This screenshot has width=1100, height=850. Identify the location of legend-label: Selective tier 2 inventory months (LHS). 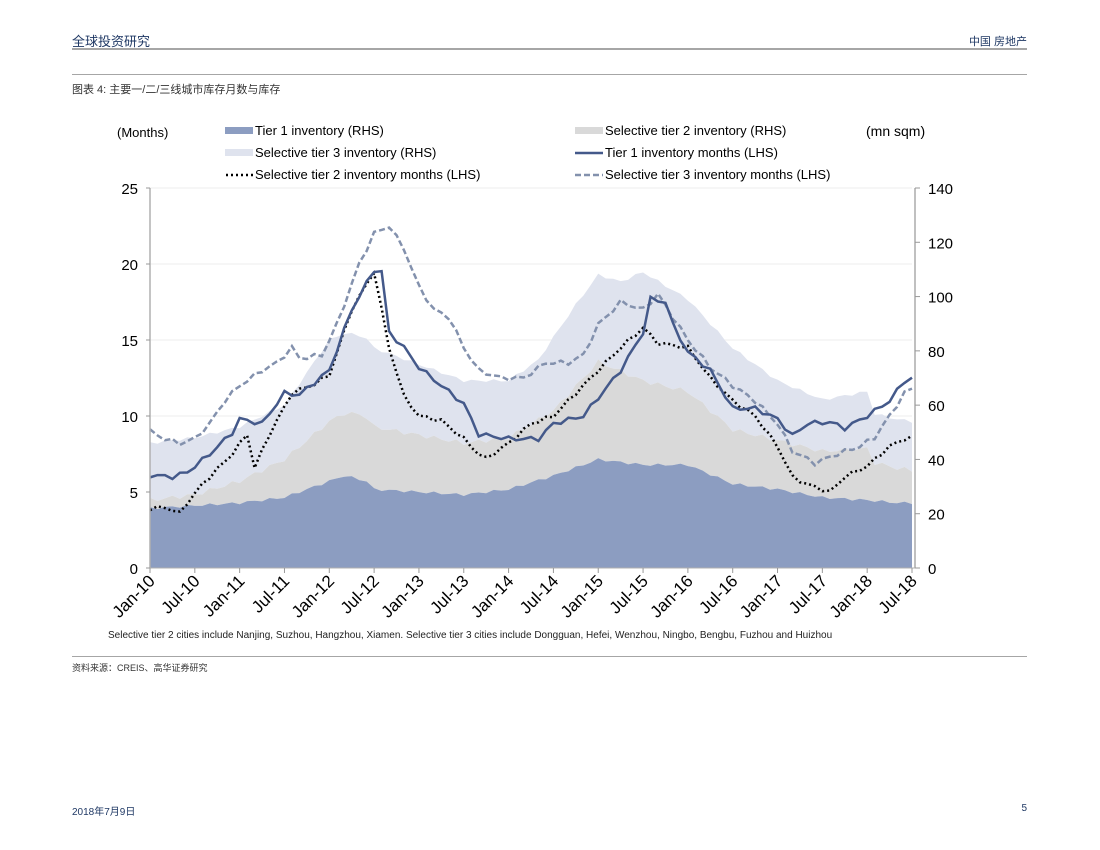
(368, 174).